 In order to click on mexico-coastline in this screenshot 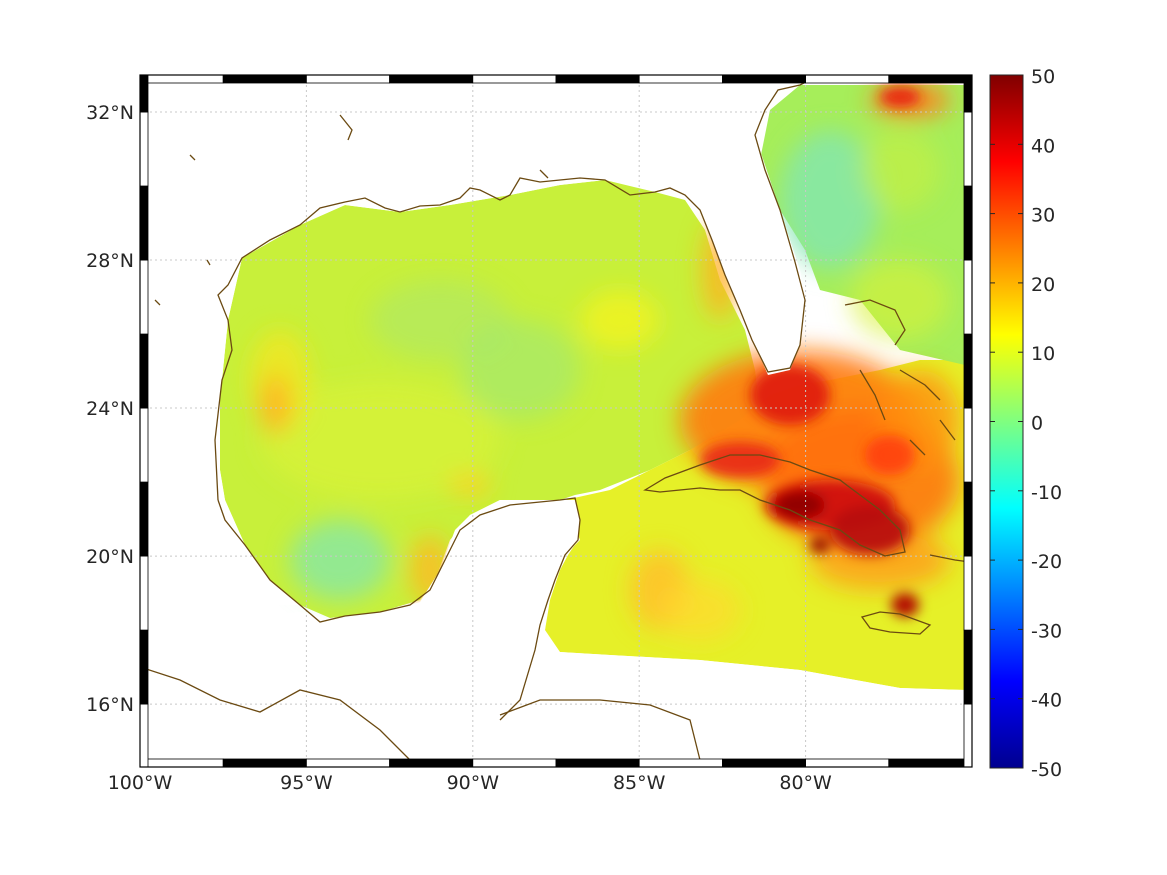, I will do `click(399, 609)`.